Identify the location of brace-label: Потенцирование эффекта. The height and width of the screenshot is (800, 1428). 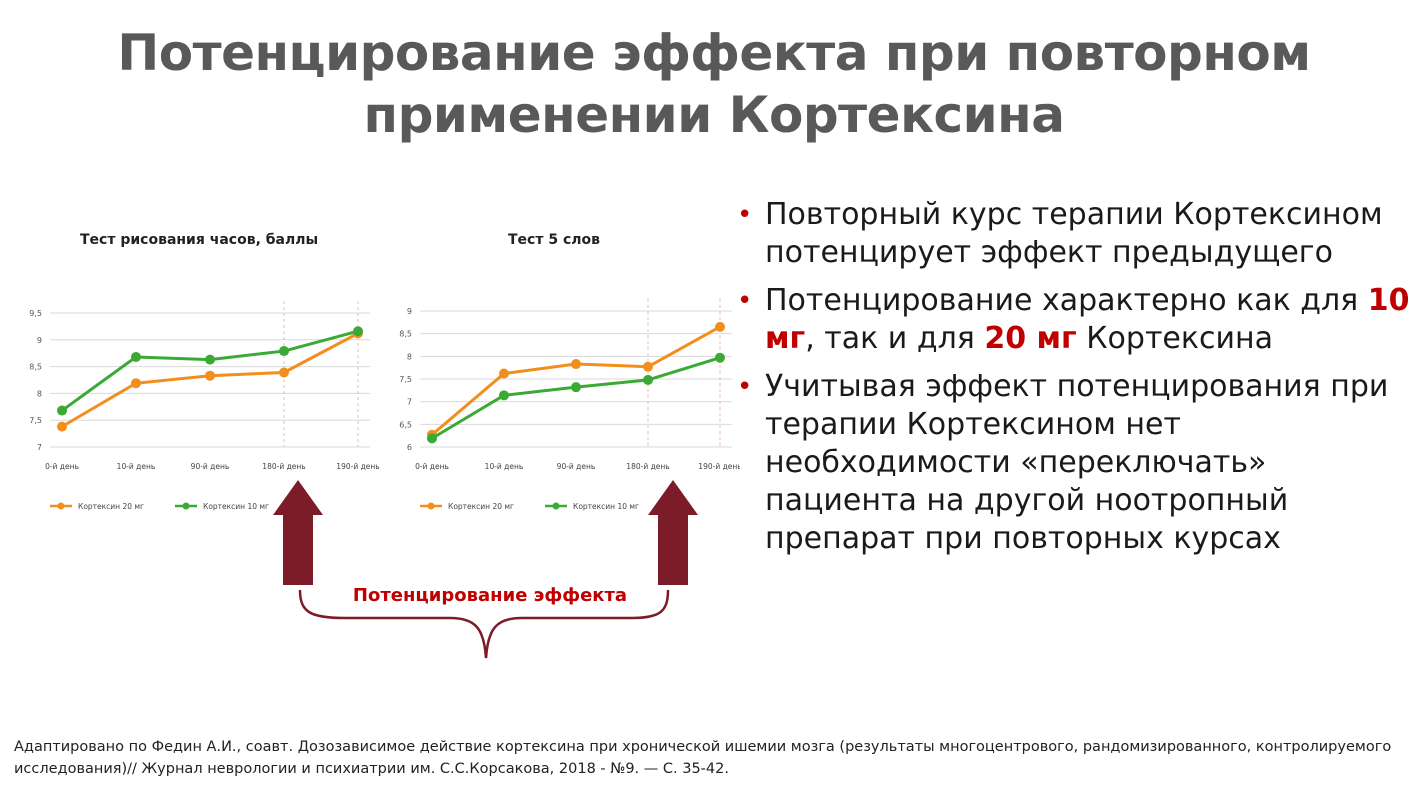
(490, 595).